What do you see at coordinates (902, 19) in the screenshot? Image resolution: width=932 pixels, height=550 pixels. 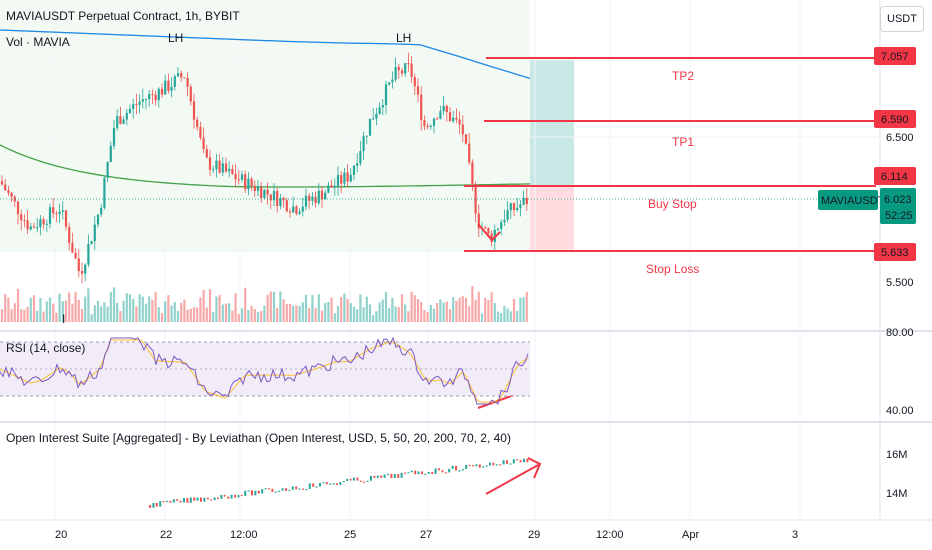 I see `currency-button: USDT` at bounding box center [902, 19].